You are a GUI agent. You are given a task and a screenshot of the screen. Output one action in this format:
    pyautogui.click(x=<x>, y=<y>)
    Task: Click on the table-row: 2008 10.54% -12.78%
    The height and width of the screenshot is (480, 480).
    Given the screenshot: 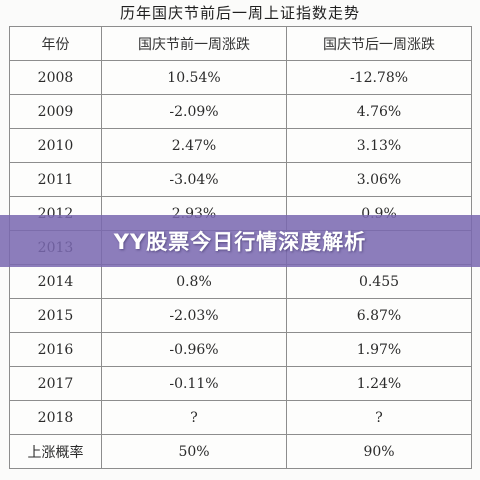 What is the action you would take?
    pyautogui.click(x=240, y=77)
    